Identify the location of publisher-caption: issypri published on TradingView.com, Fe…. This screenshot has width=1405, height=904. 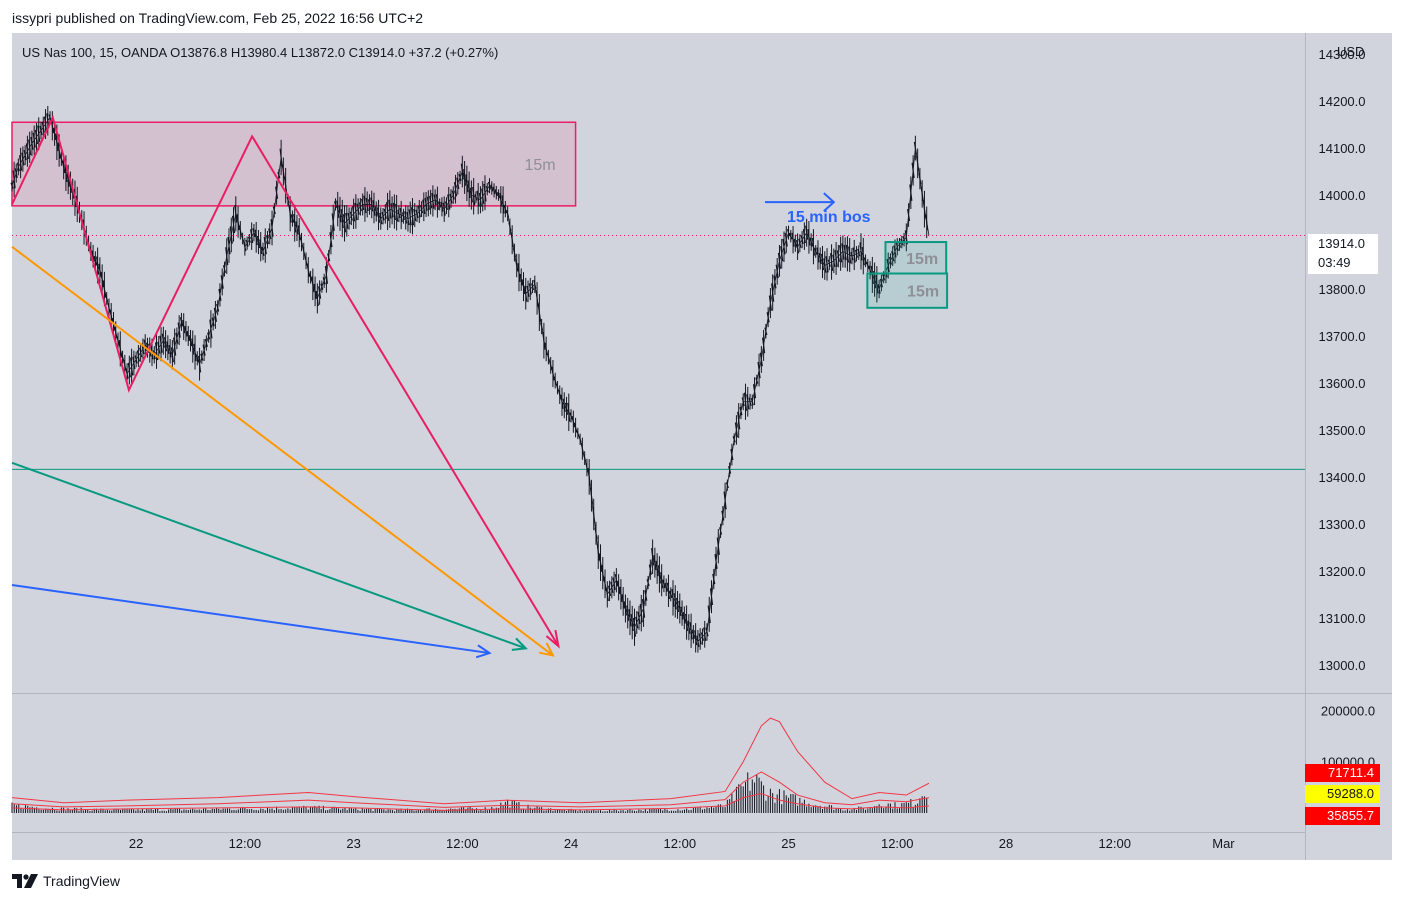
(218, 18).